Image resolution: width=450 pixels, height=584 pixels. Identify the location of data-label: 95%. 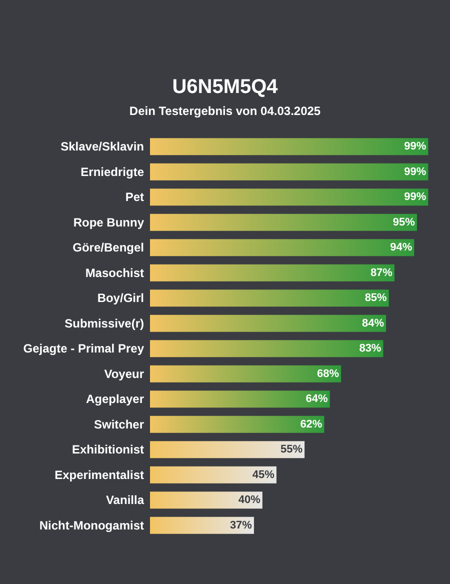
(404, 222).